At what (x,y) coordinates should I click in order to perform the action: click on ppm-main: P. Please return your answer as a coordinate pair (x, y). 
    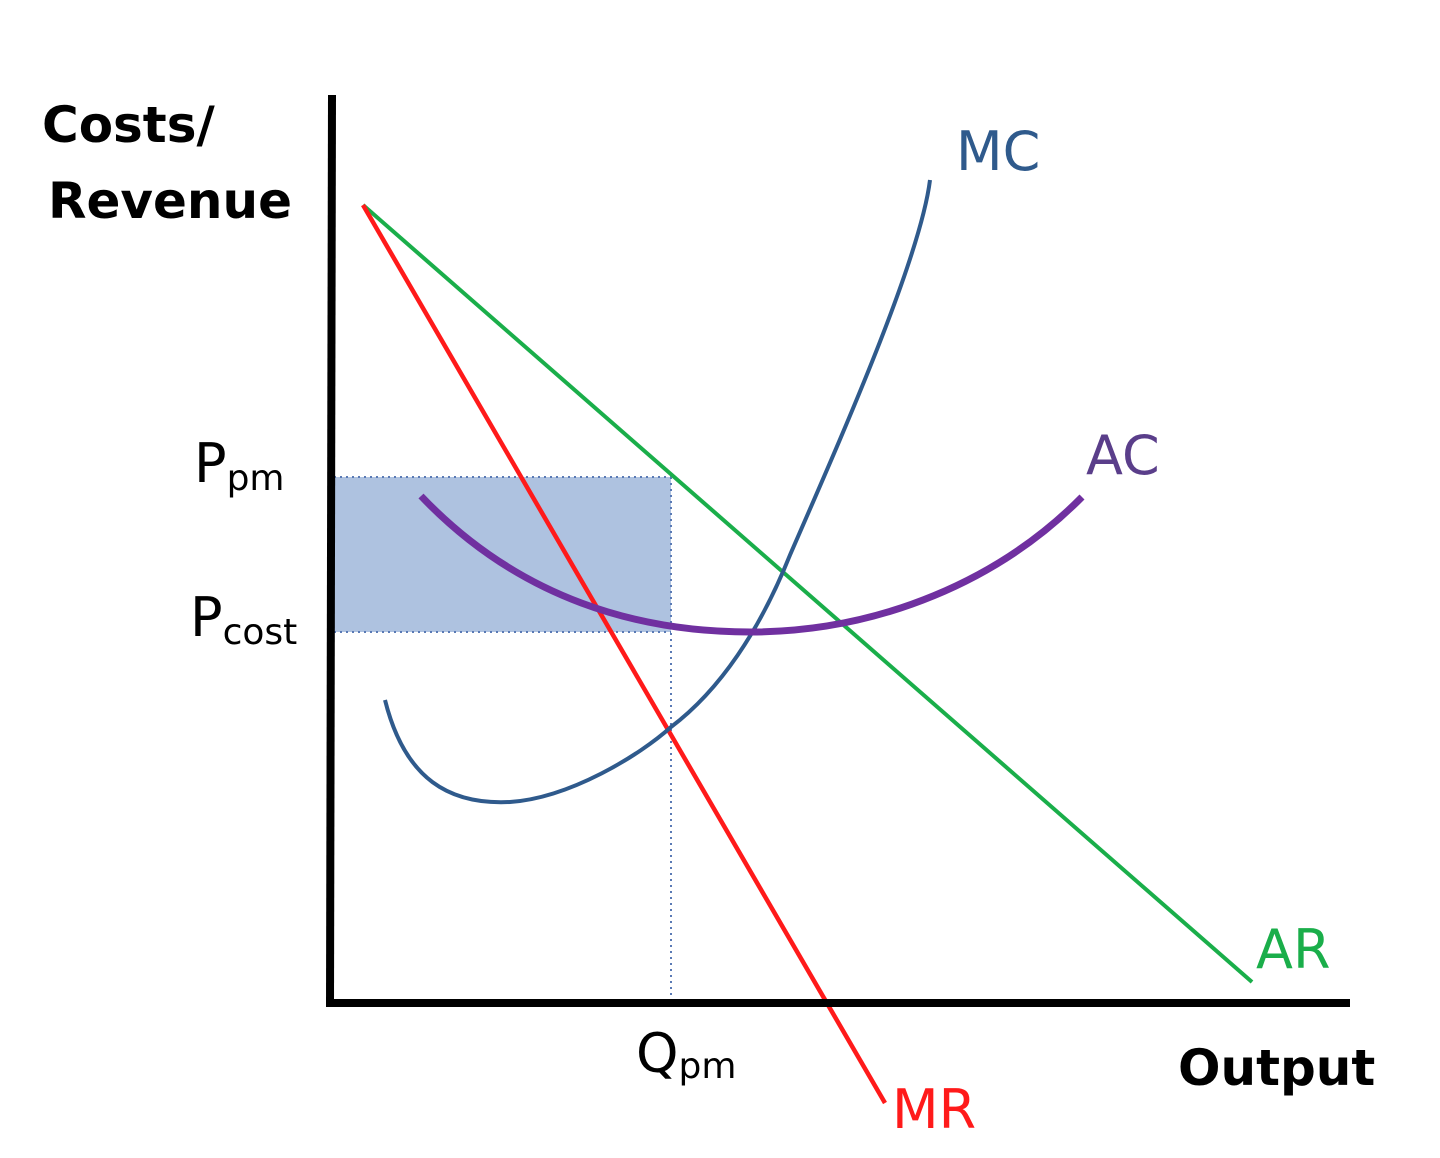
    Looking at the image, I should click on (210, 463).